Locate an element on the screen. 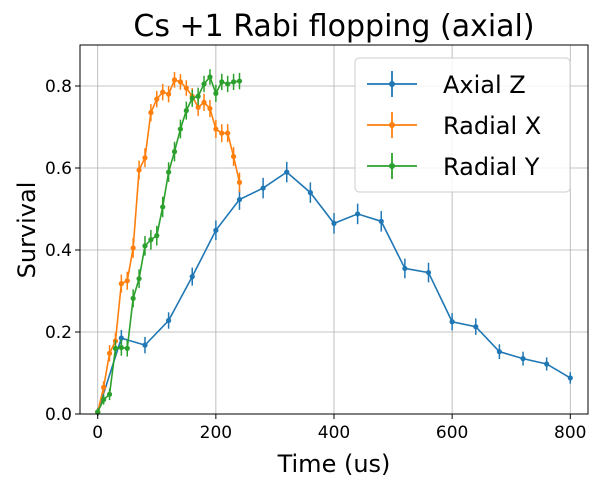 The image size is (596, 487). y-axis-label: Survival is located at coordinates (27, 230).